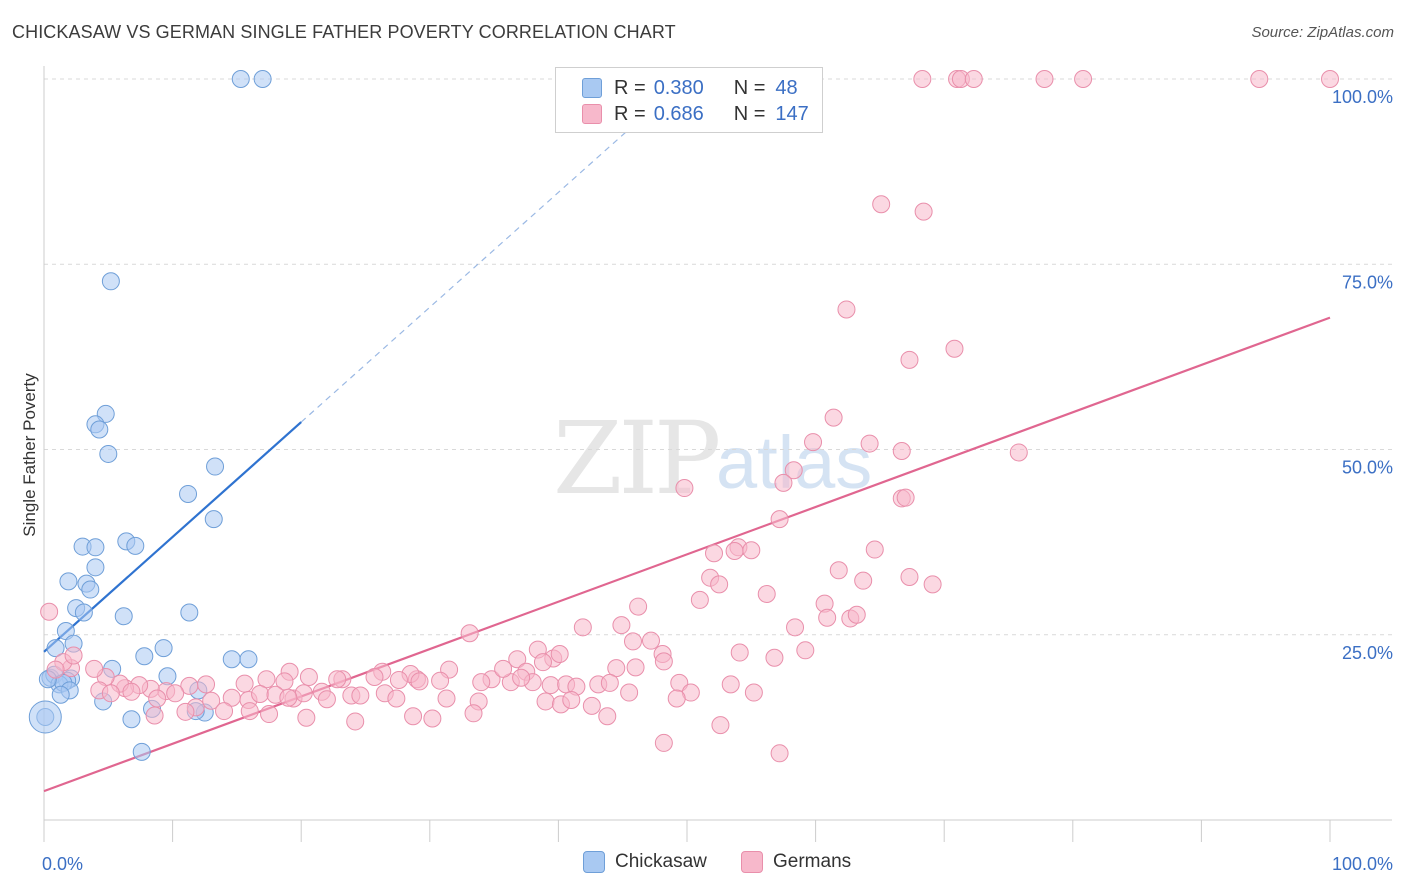 The width and height of the screenshot is (1406, 892). I want to click on legend-n-value: 48, so click(786, 87).